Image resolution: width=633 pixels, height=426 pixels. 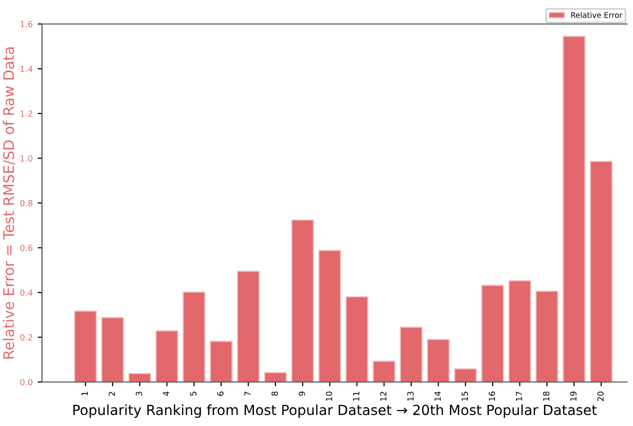 I want to click on y-tick-label: 1.0, so click(x=26, y=158).